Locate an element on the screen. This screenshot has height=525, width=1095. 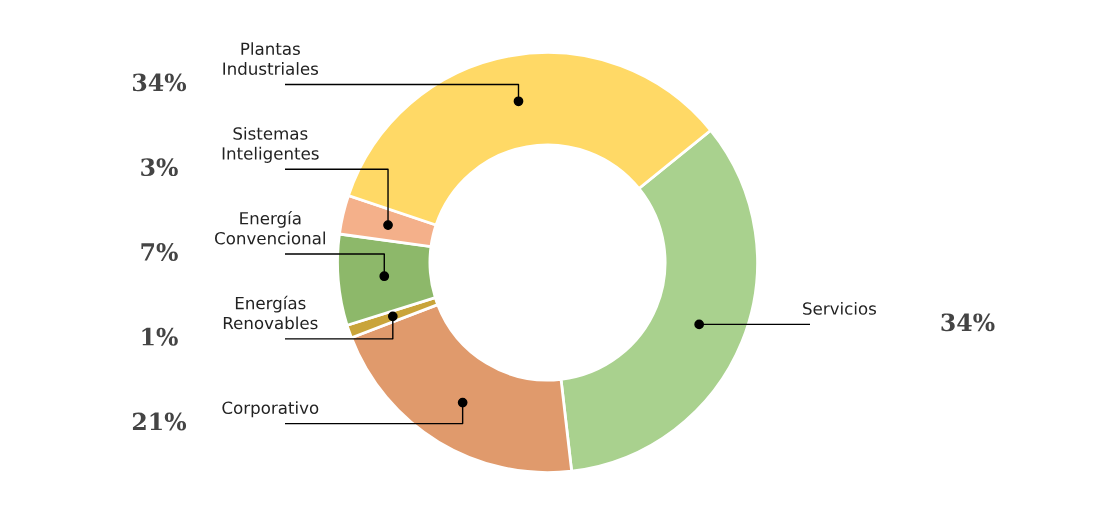
data-label: 21% is located at coordinates (159, 421).